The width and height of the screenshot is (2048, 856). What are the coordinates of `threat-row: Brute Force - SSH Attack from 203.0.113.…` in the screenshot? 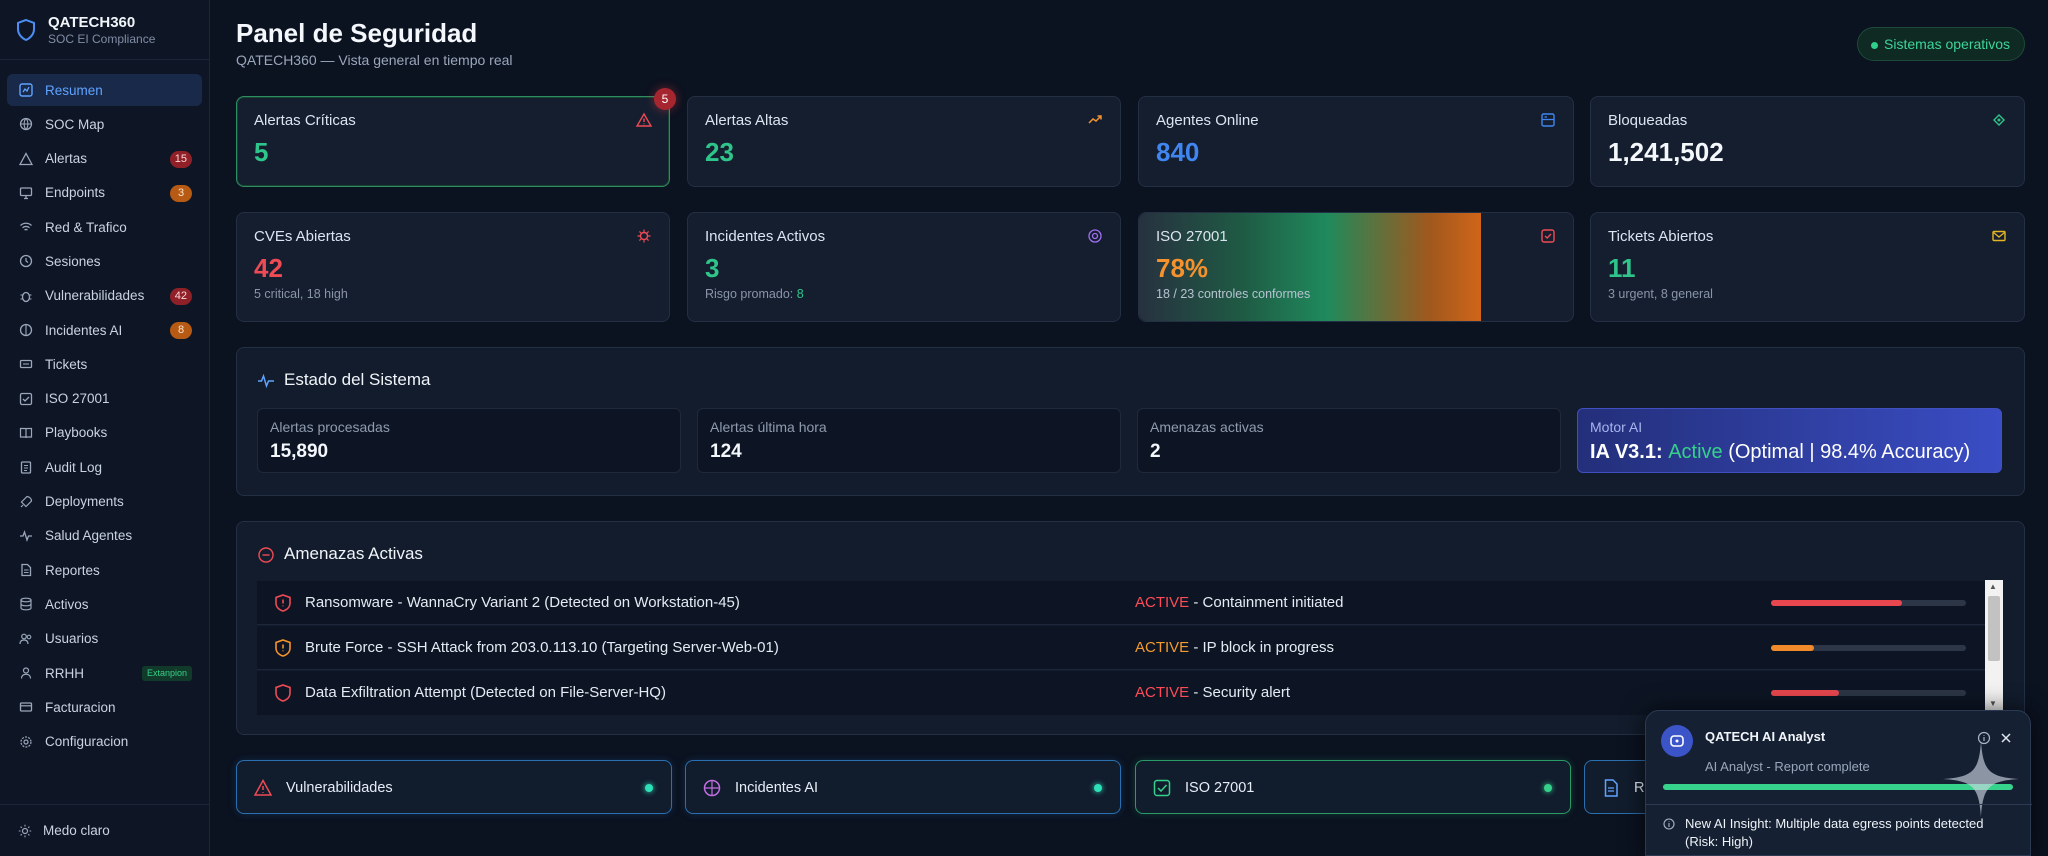 It's located at (1121, 648).